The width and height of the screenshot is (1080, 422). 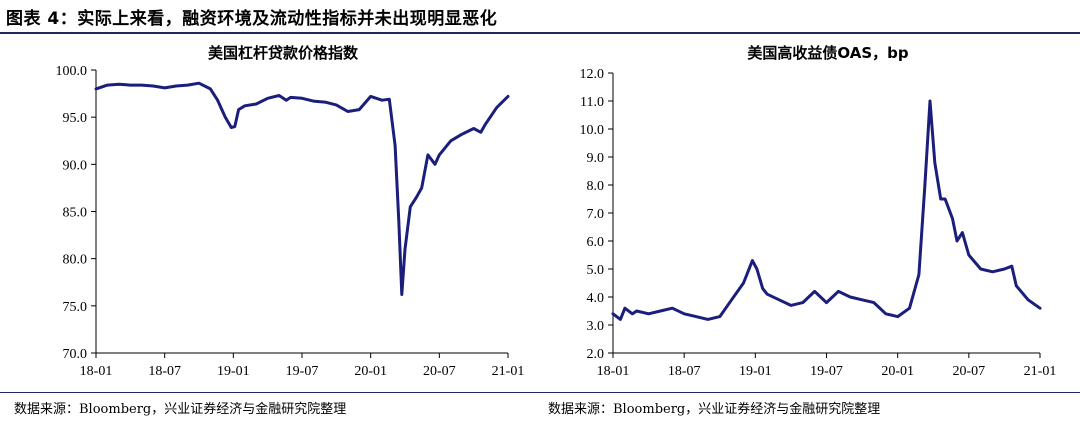 I want to click on y-tick-label: 5.0, so click(x=596, y=270).